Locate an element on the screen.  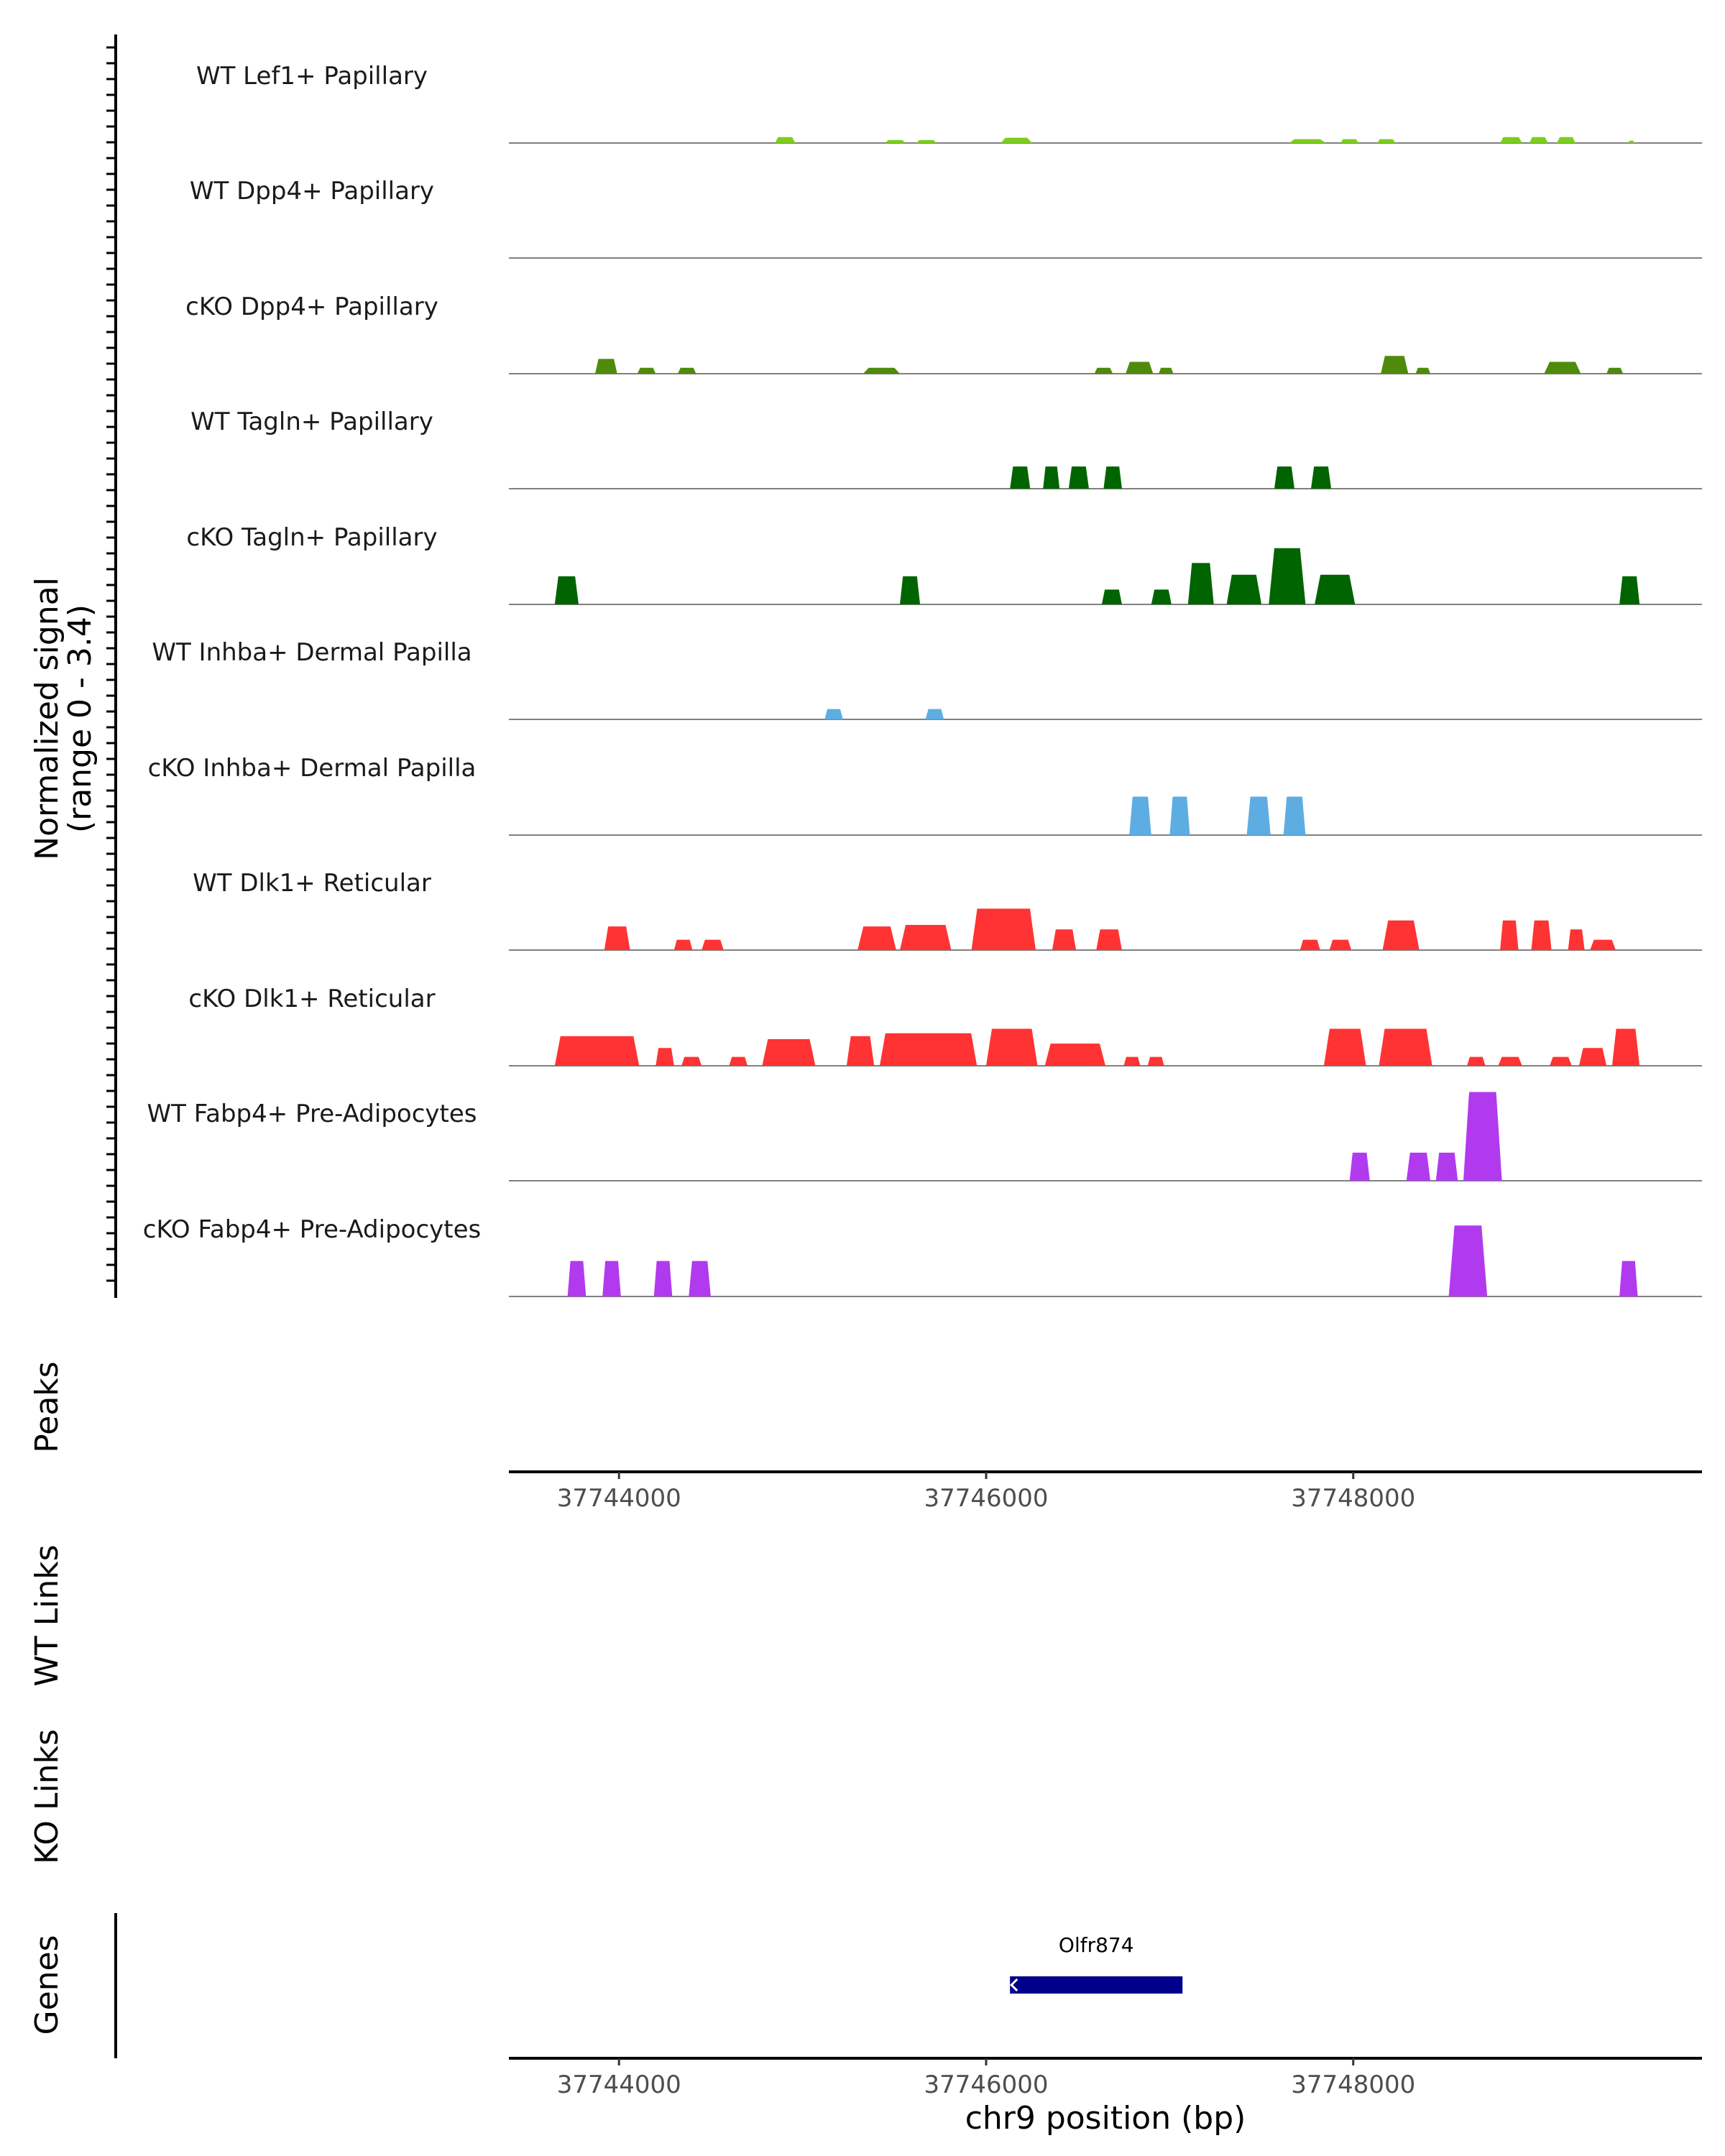
track: cKO Tagln+ Papillary is located at coordinates (944, 564).